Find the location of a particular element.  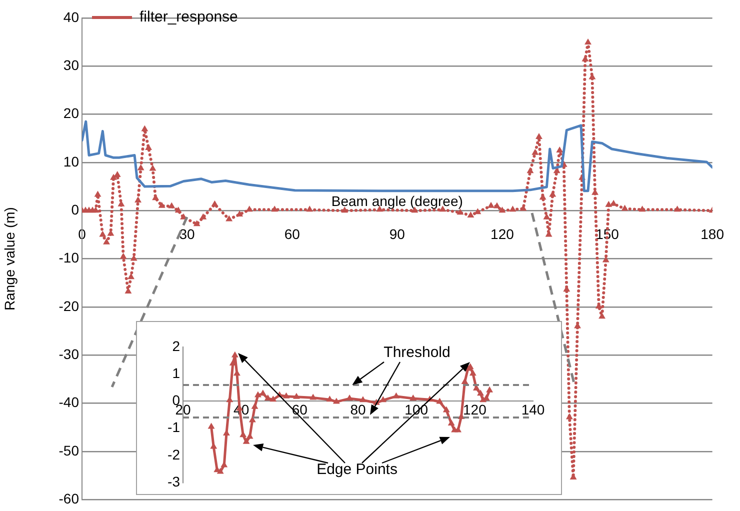

legend-label: filter_response is located at coordinates (189, 17).